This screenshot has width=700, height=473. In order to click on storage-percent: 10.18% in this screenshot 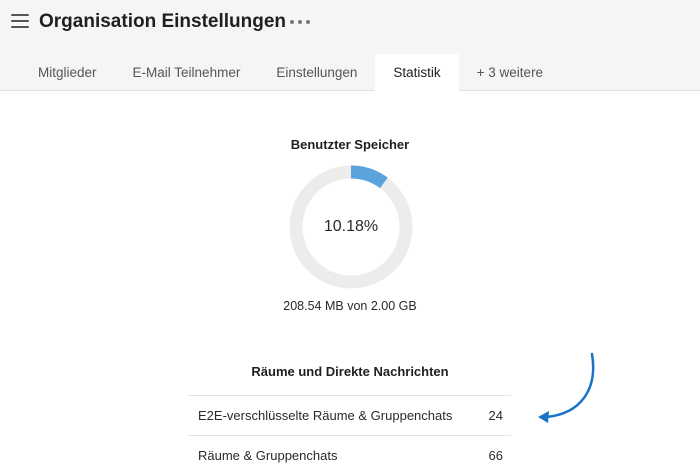, I will do `click(351, 226)`.